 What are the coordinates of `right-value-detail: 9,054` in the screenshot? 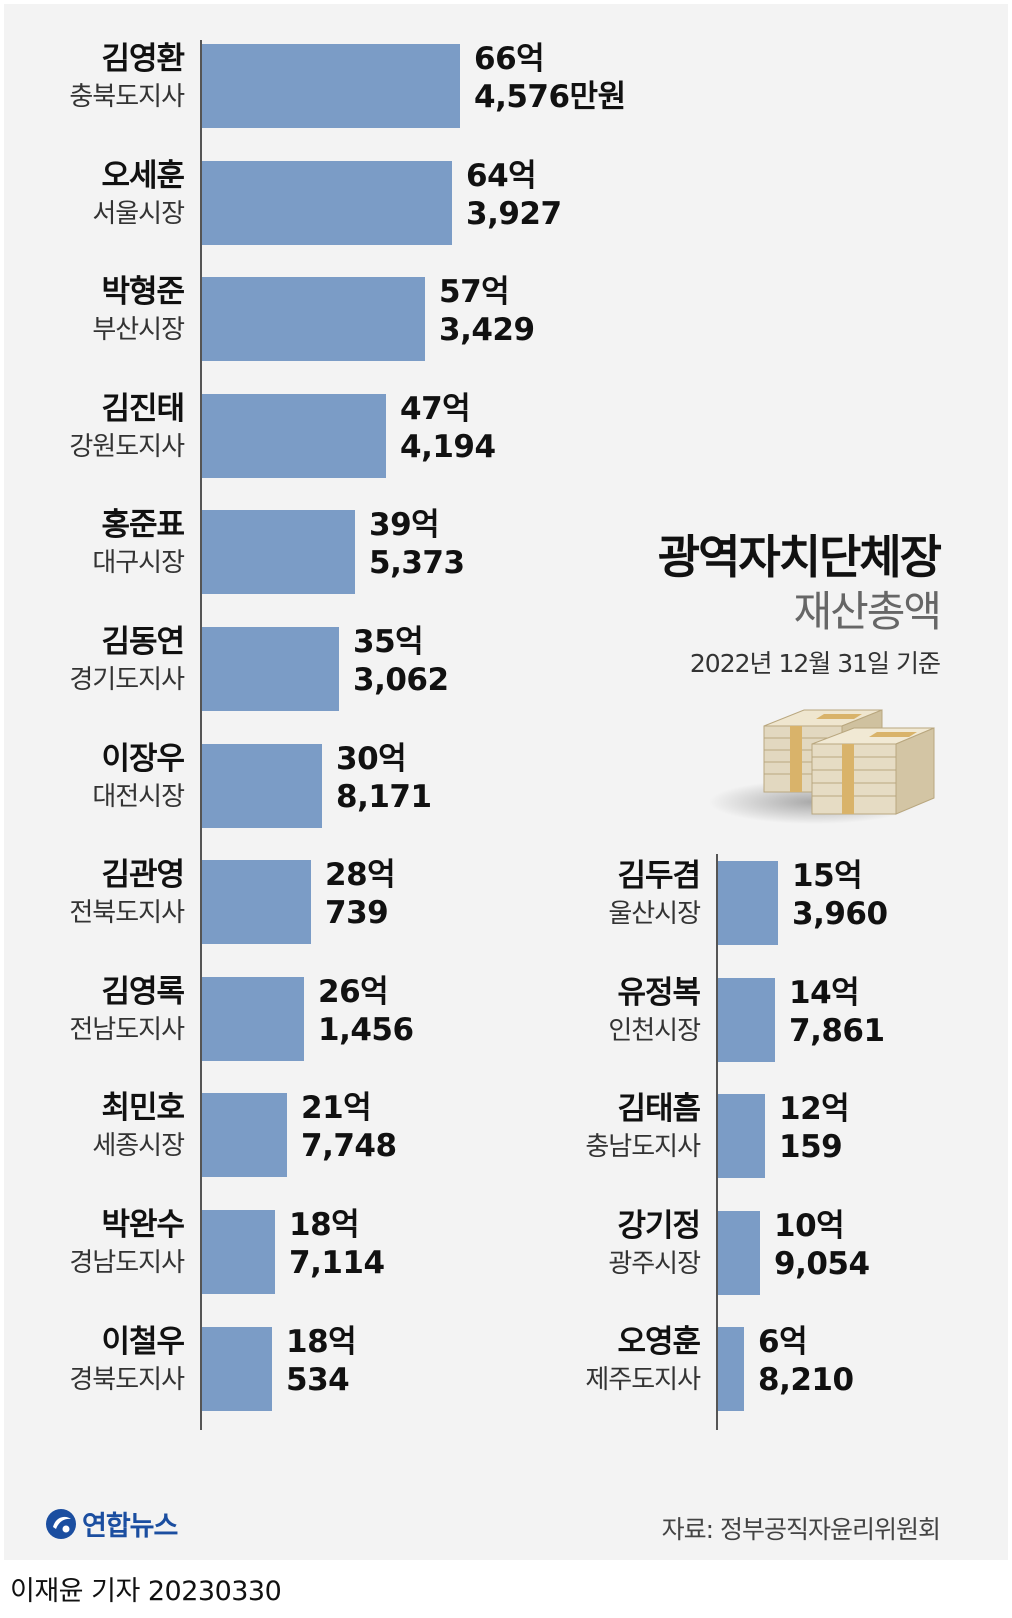 It's located at (822, 1263).